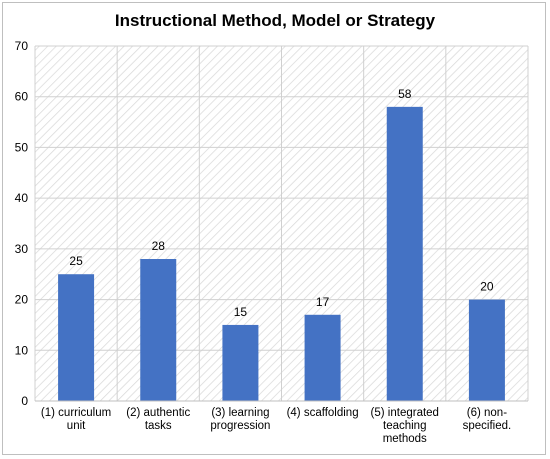 The height and width of the screenshot is (459, 550). What do you see at coordinates (323, 302) in the screenshot?
I see `data-label: 17` at bounding box center [323, 302].